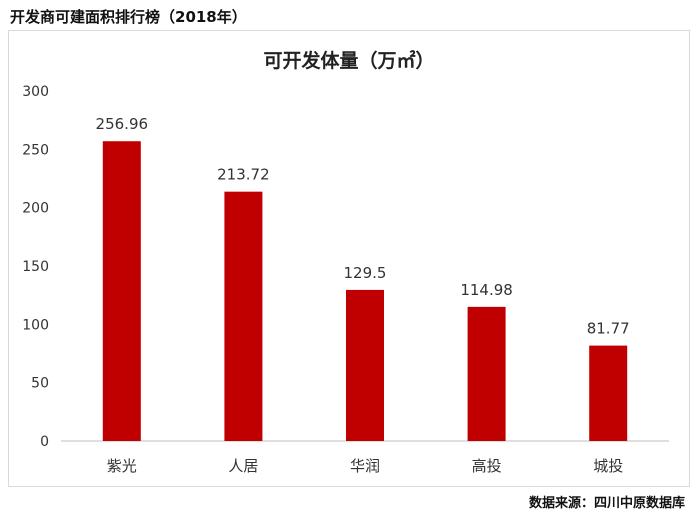 This screenshot has height=519, width=697. Describe the element at coordinates (486, 290) in the screenshot. I see `value-label-3: 114.98` at that location.